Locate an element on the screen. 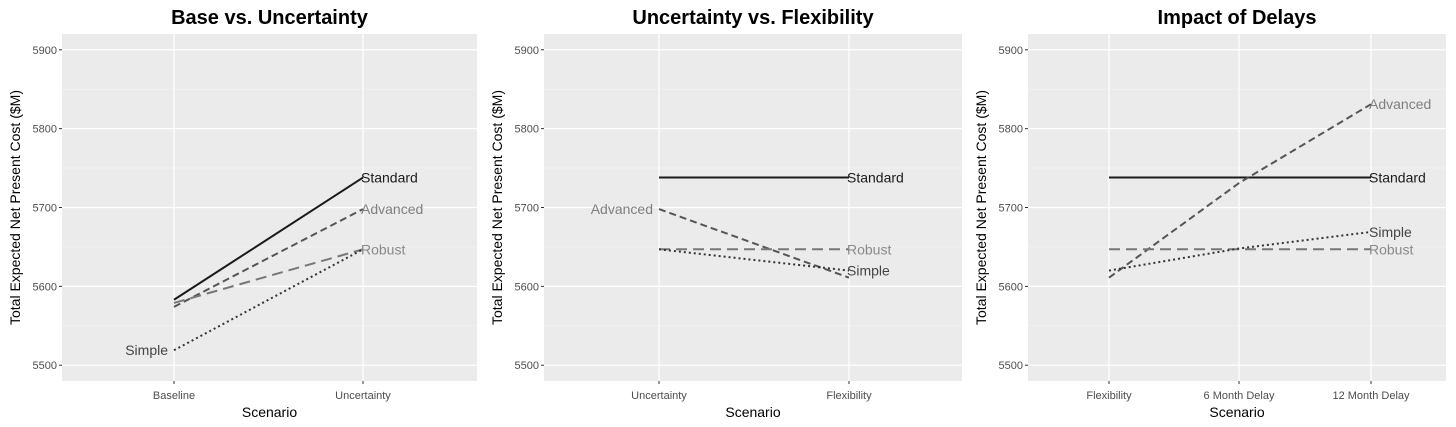  x-tick-label: Baseline is located at coordinates (174, 396).